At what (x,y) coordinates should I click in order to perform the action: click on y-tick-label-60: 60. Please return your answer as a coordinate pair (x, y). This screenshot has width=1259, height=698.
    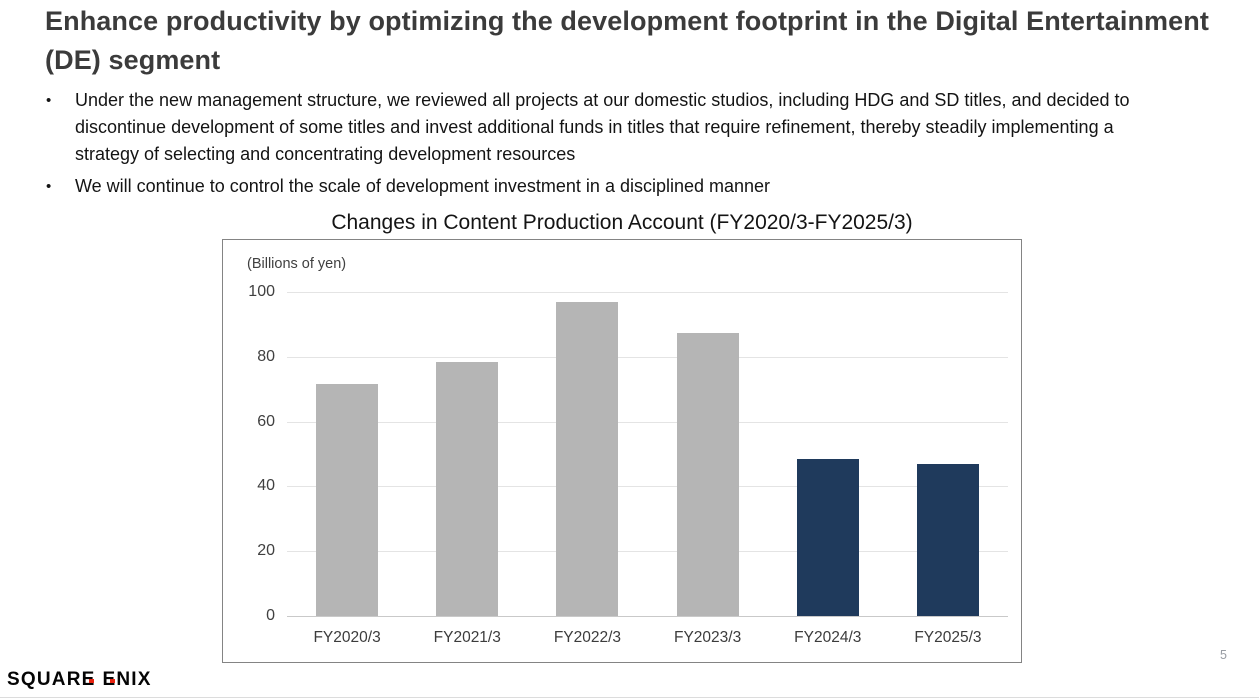
    Looking at the image, I should click on (266, 421).